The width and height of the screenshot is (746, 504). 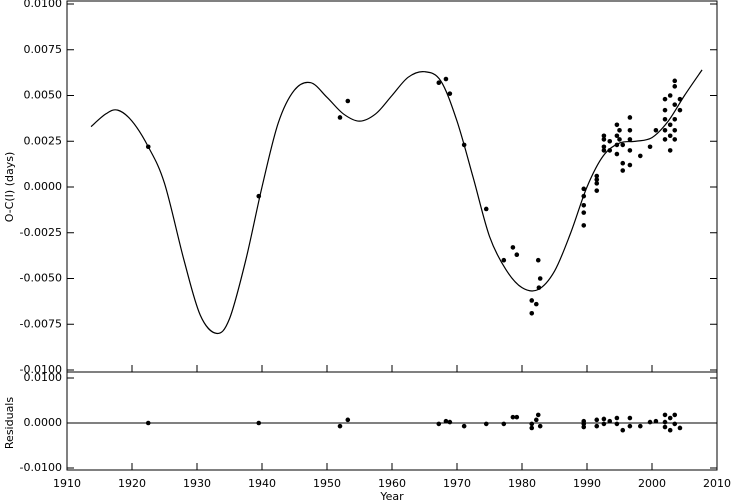 I want to click on y-tick-label: -0.0025, so click(x=41, y=232).